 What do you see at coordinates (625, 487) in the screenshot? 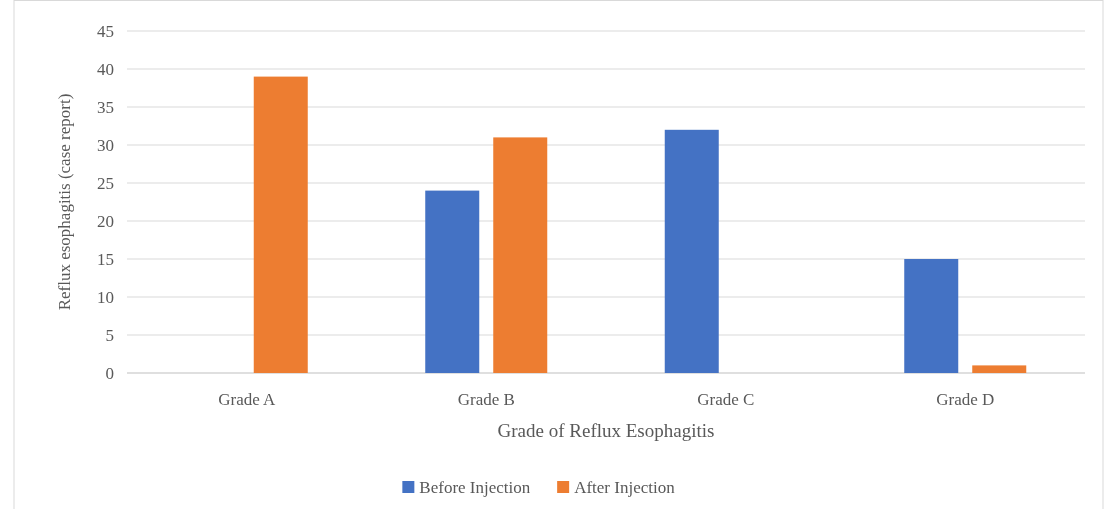
I see `legend-label: After Injection` at bounding box center [625, 487].